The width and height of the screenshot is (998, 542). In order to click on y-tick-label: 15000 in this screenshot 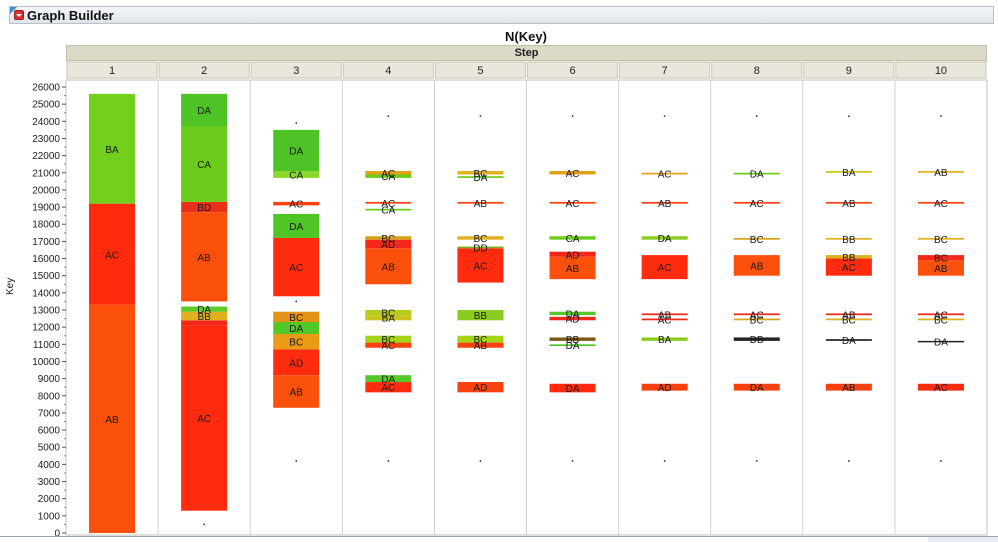, I will do `click(46, 276)`.